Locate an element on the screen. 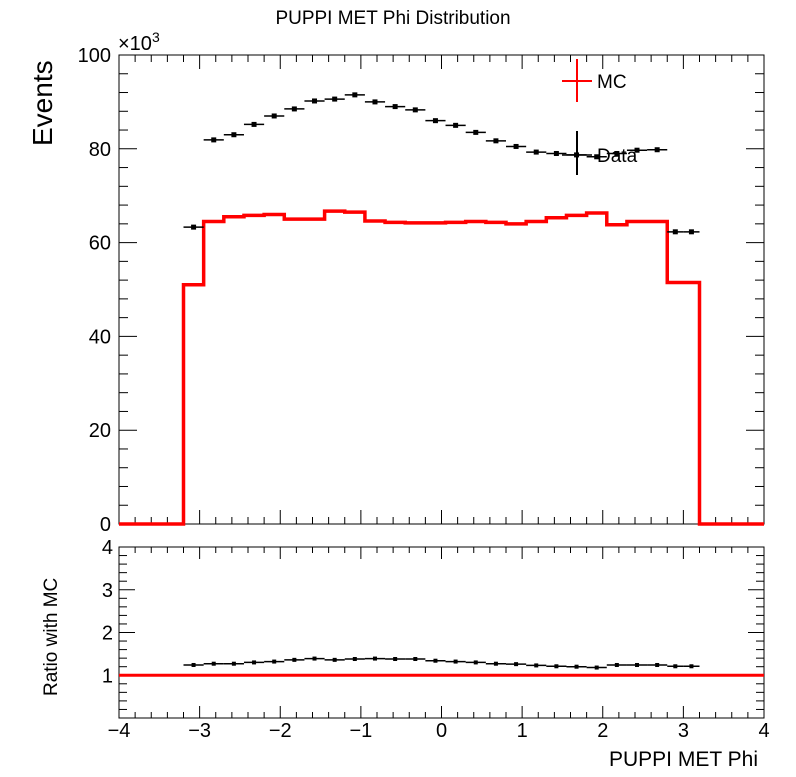  ratio-points is located at coordinates (441, 663).